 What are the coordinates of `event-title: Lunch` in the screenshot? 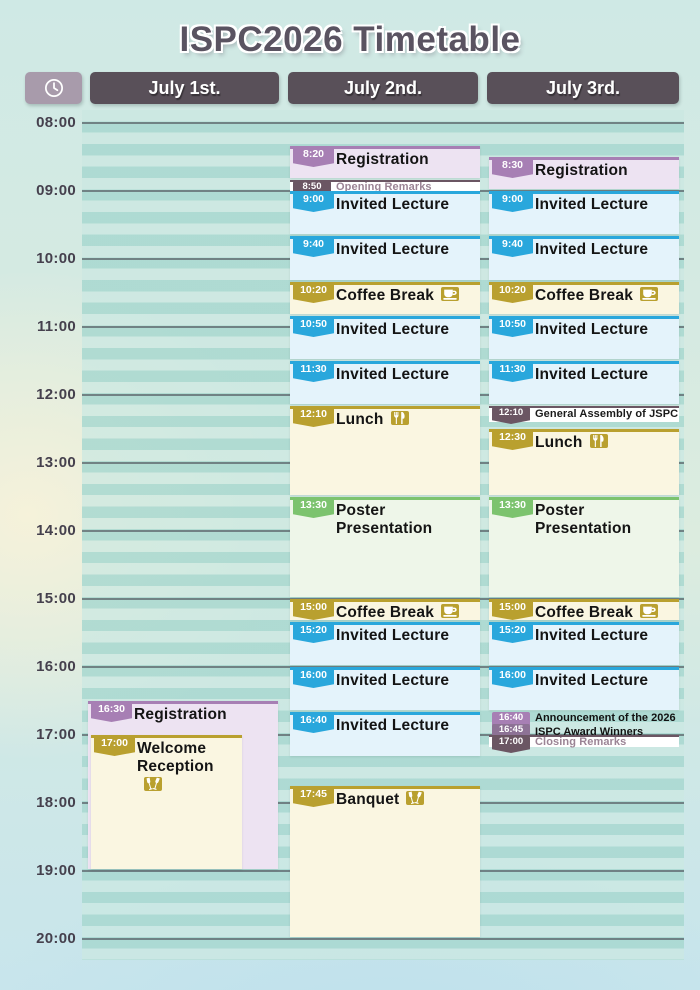 It's located at (604, 443).